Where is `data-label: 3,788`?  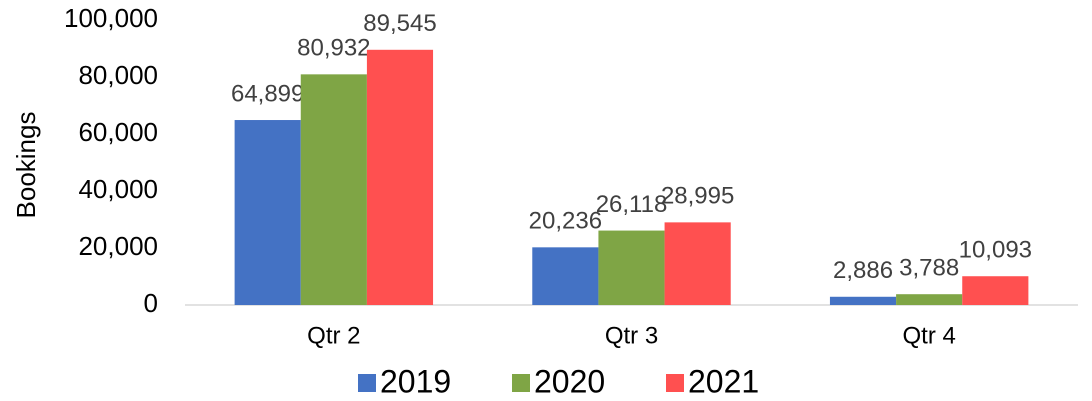 data-label: 3,788 is located at coordinates (929, 268).